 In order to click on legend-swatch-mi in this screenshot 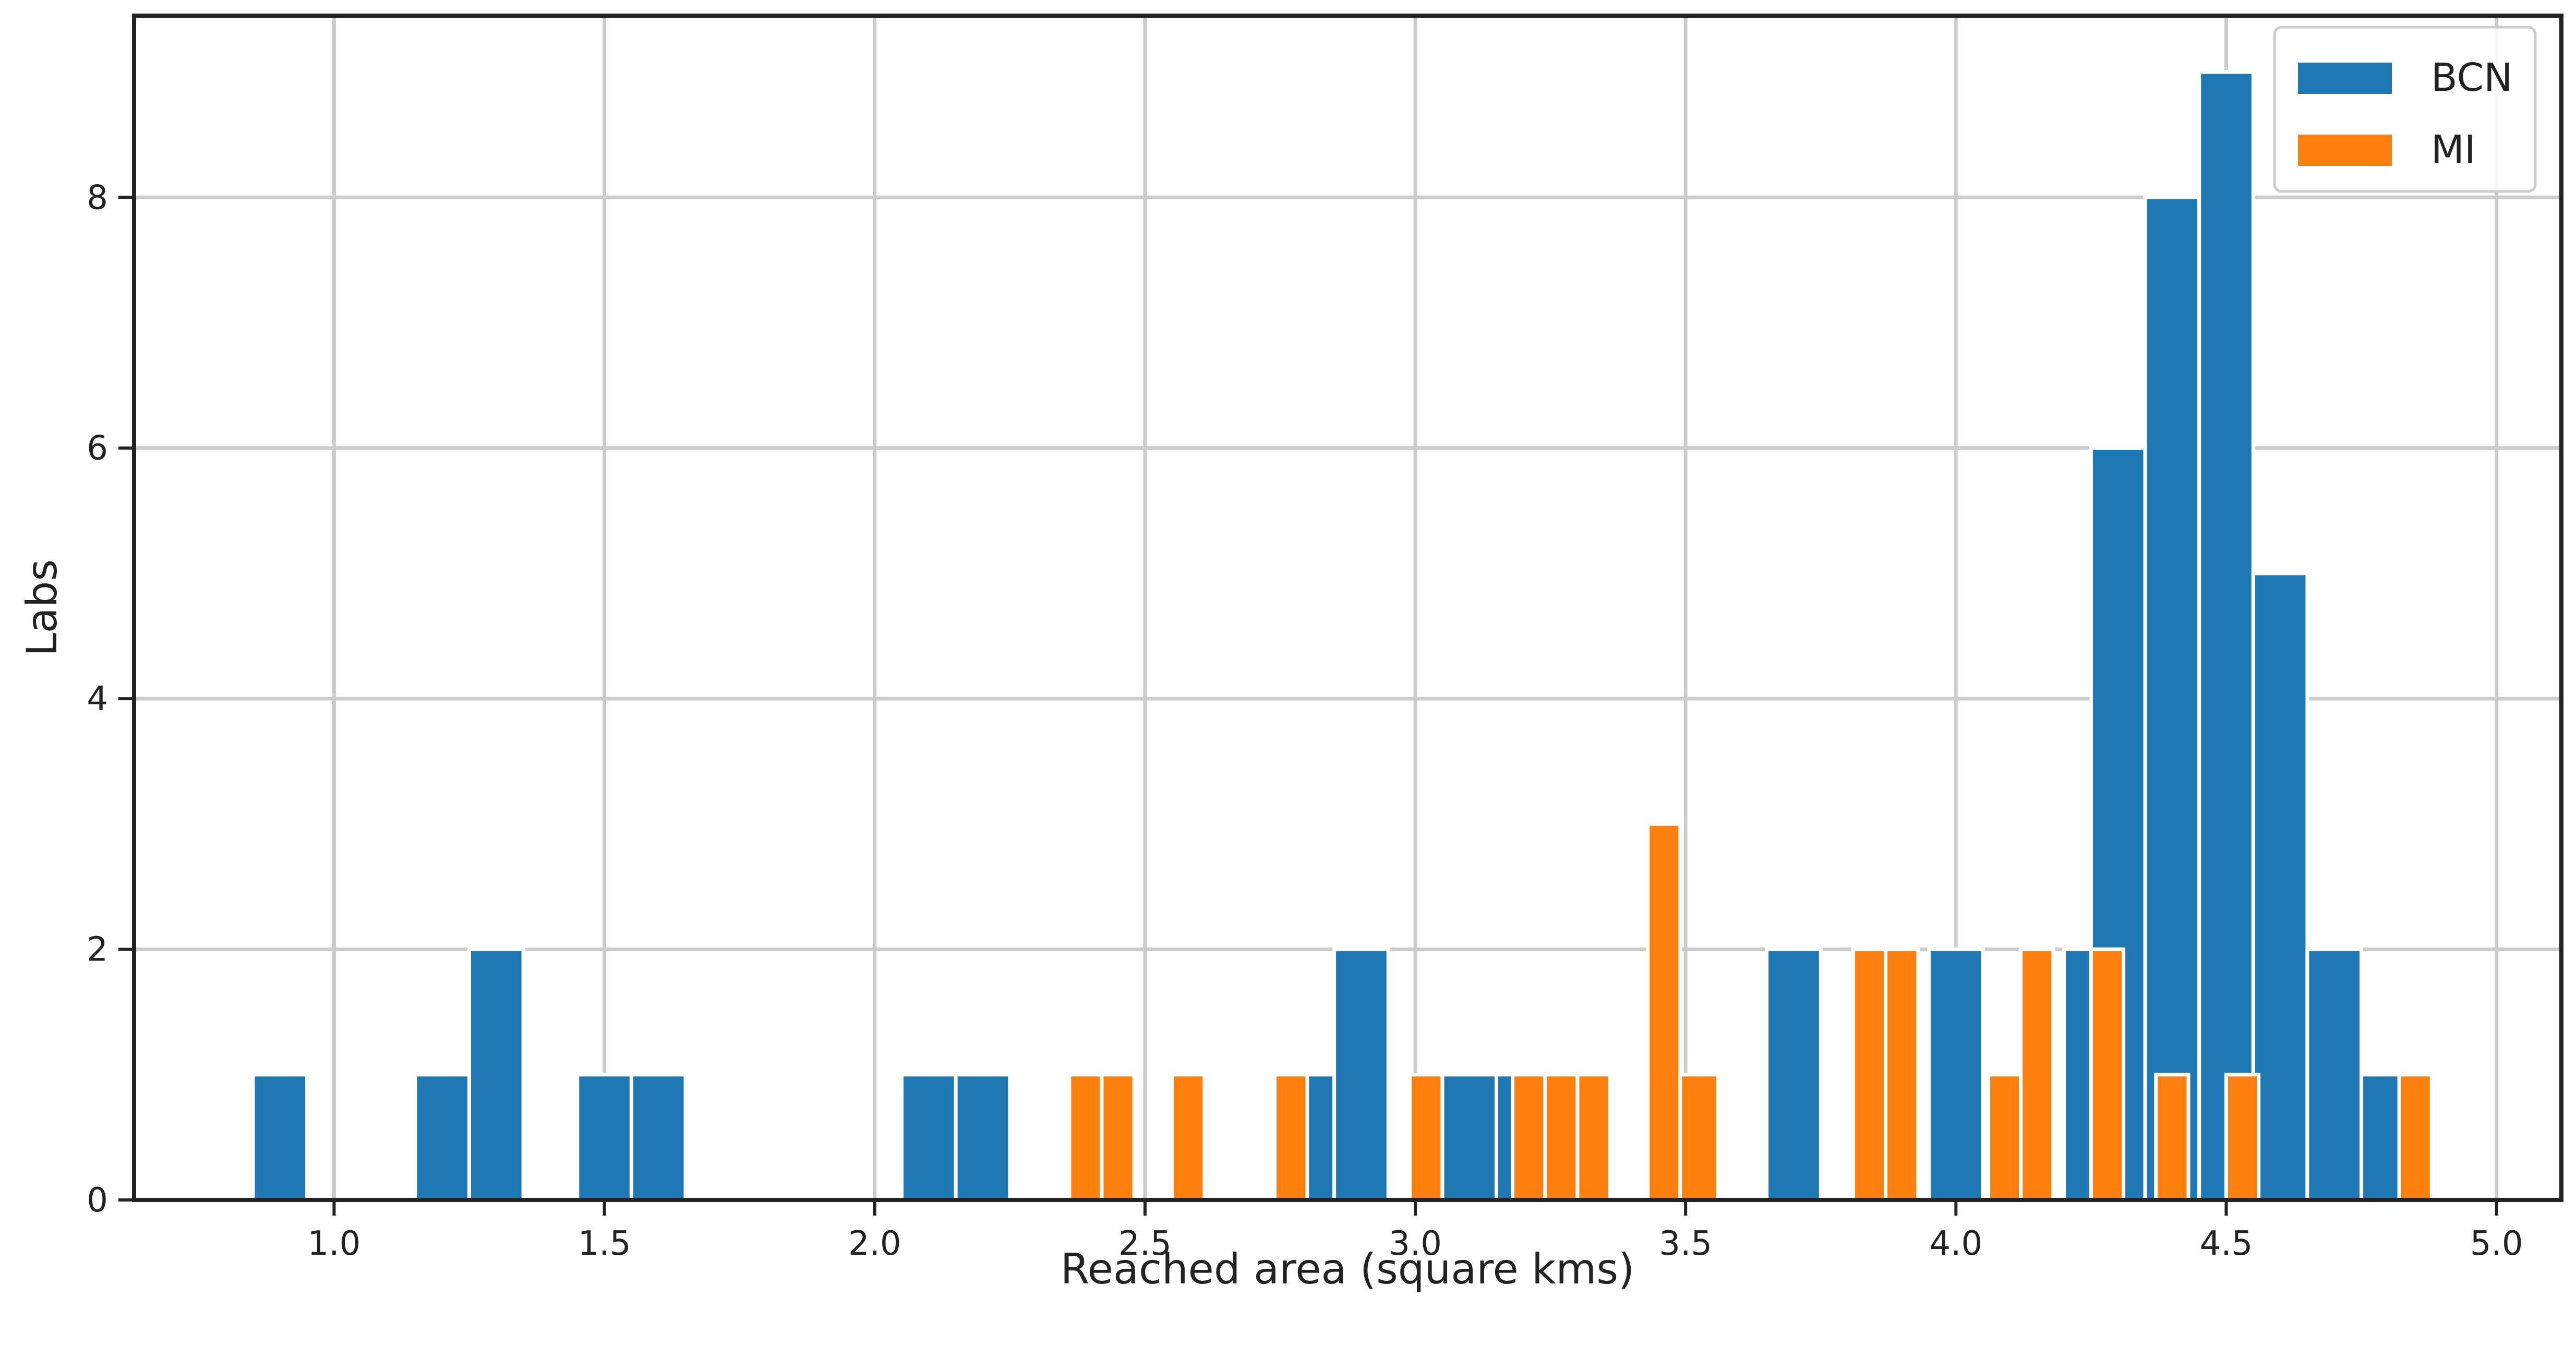, I will do `click(2345, 150)`.